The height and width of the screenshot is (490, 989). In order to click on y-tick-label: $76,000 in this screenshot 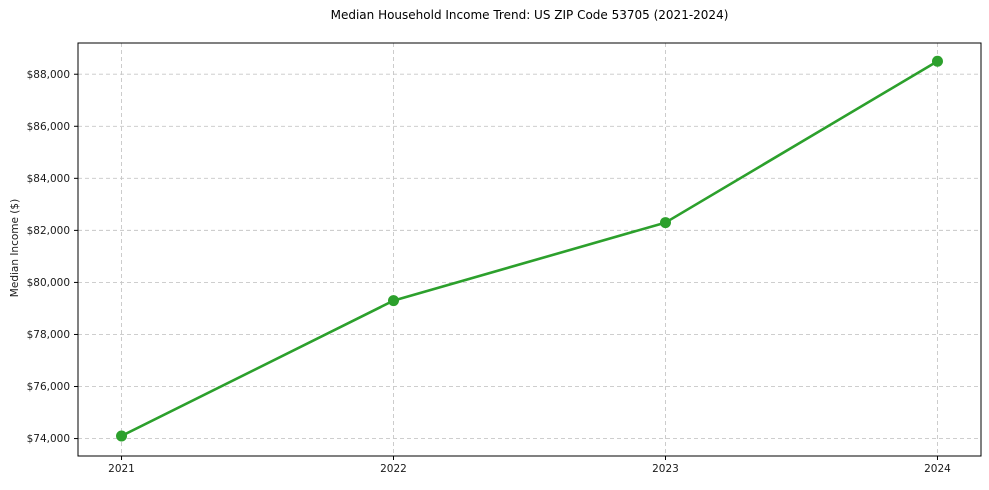, I will do `click(48, 387)`.